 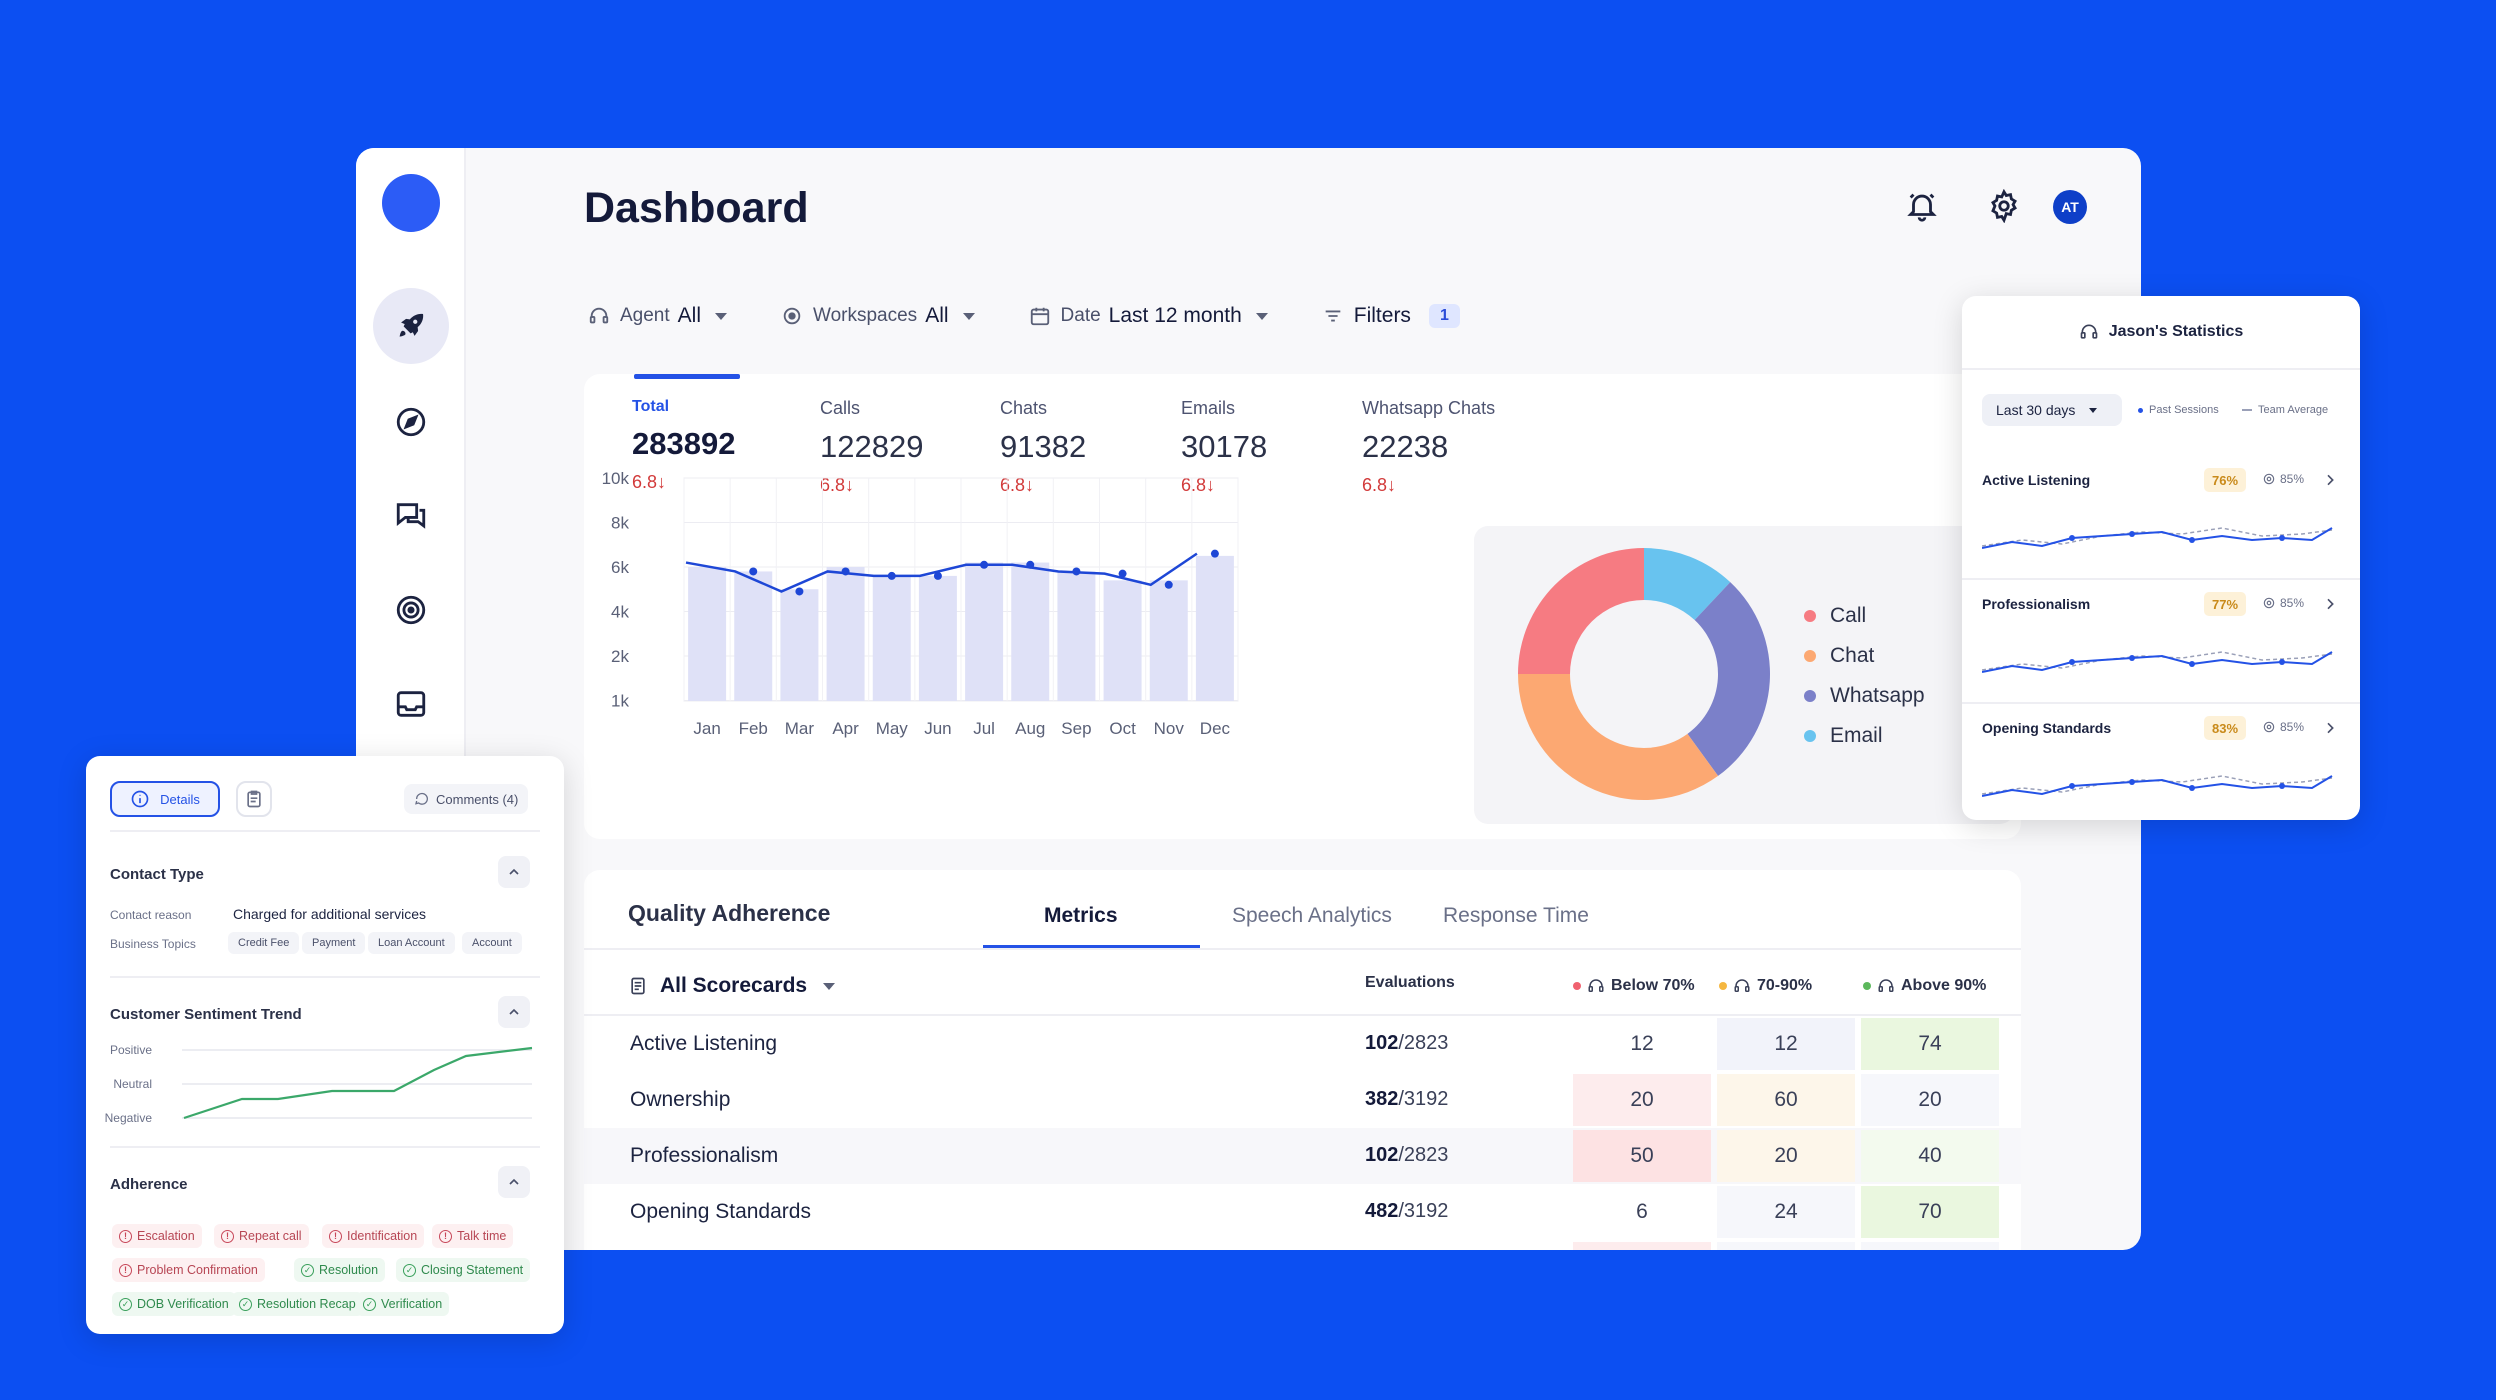 What do you see at coordinates (984, 728) in the screenshot?
I see `x-tick-label: Jul` at bounding box center [984, 728].